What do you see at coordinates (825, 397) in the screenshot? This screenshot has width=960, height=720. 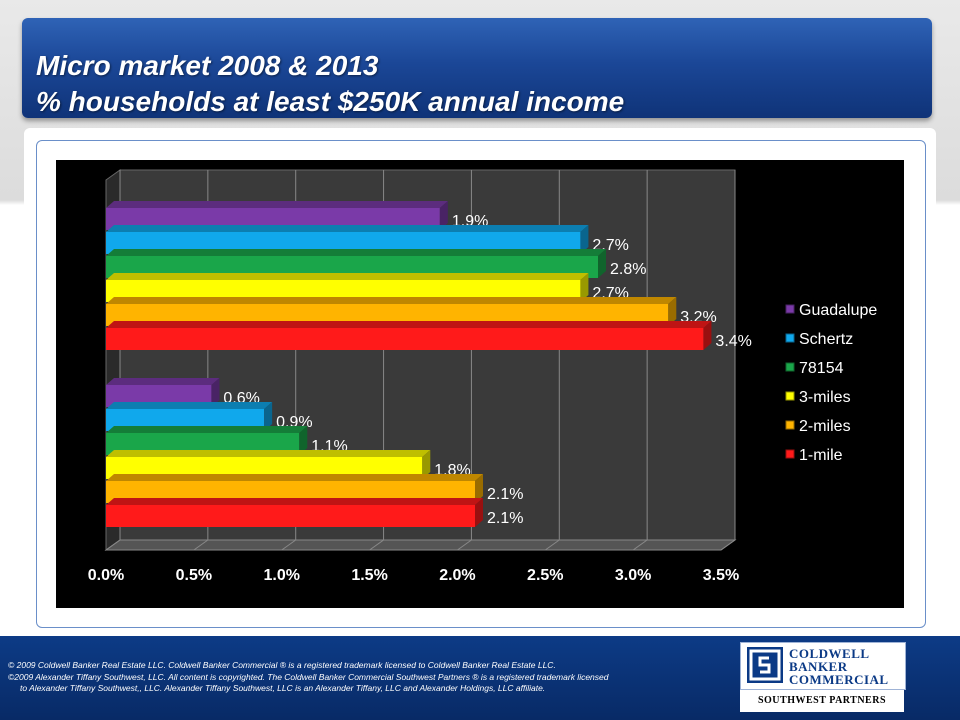 I see `legend-label: 3-miles` at bounding box center [825, 397].